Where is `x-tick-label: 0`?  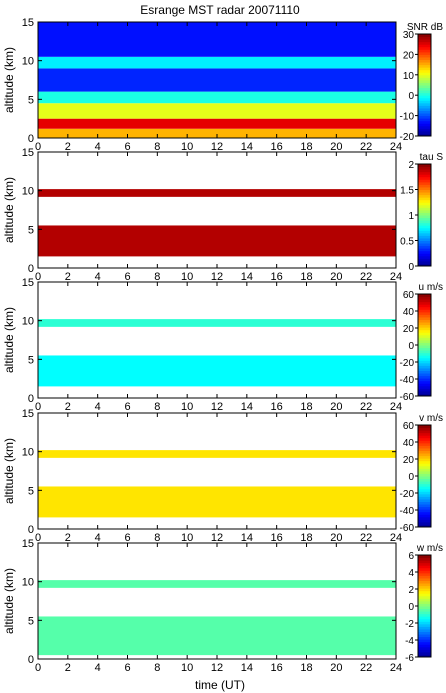
x-tick-label: 0 is located at coordinates (38, 538).